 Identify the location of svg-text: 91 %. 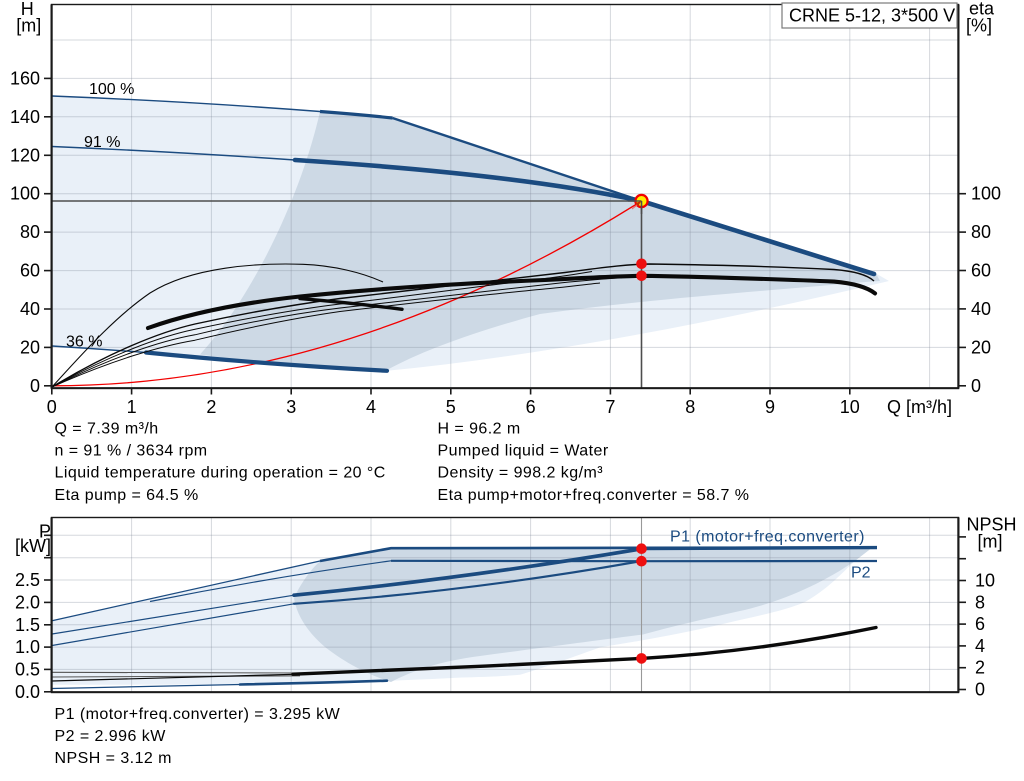
(102, 142).